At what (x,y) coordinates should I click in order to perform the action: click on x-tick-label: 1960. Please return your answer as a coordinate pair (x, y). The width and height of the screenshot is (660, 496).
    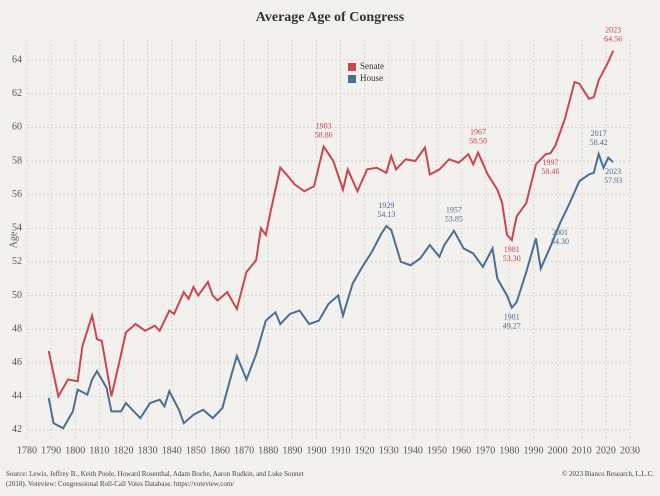
    Looking at the image, I should click on (461, 450).